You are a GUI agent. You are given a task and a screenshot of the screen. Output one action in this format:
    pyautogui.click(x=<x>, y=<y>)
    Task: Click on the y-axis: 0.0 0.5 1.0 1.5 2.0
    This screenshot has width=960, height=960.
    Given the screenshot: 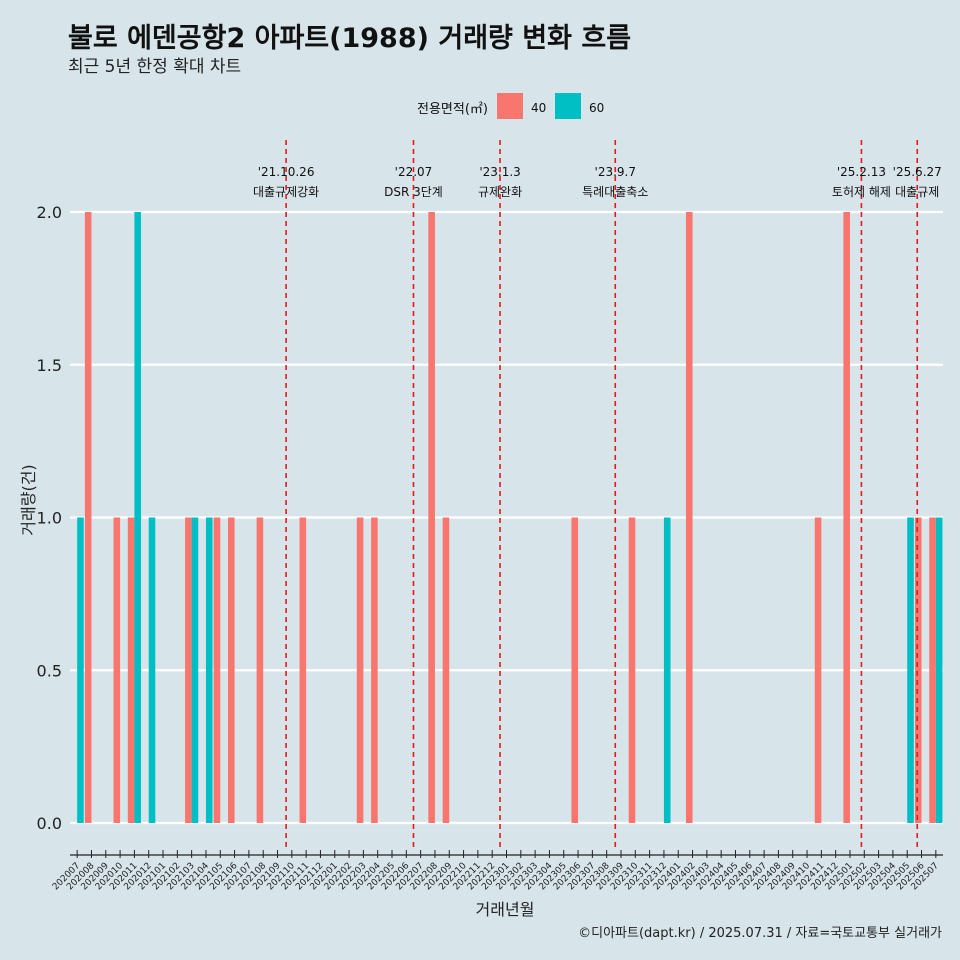 What is the action you would take?
    pyautogui.click(x=49, y=518)
    